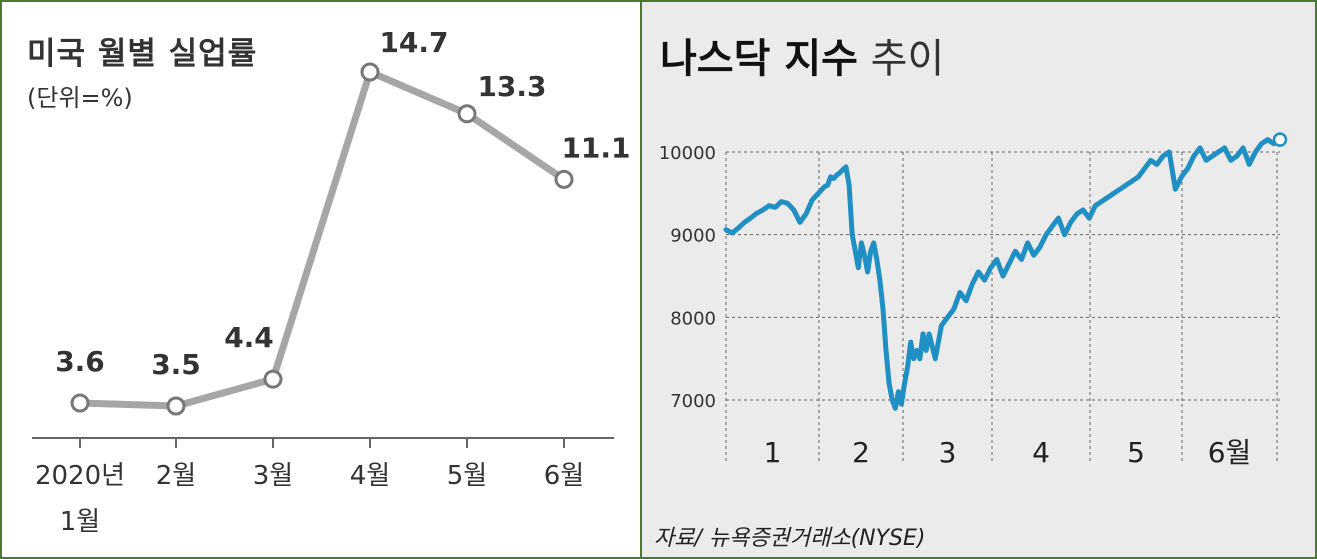 Image resolution: width=1317 pixels, height=559 pixels. Describe the element at coordinates (413, 42) in the screenshot. I see `data-value-label: 14.7` at that location.